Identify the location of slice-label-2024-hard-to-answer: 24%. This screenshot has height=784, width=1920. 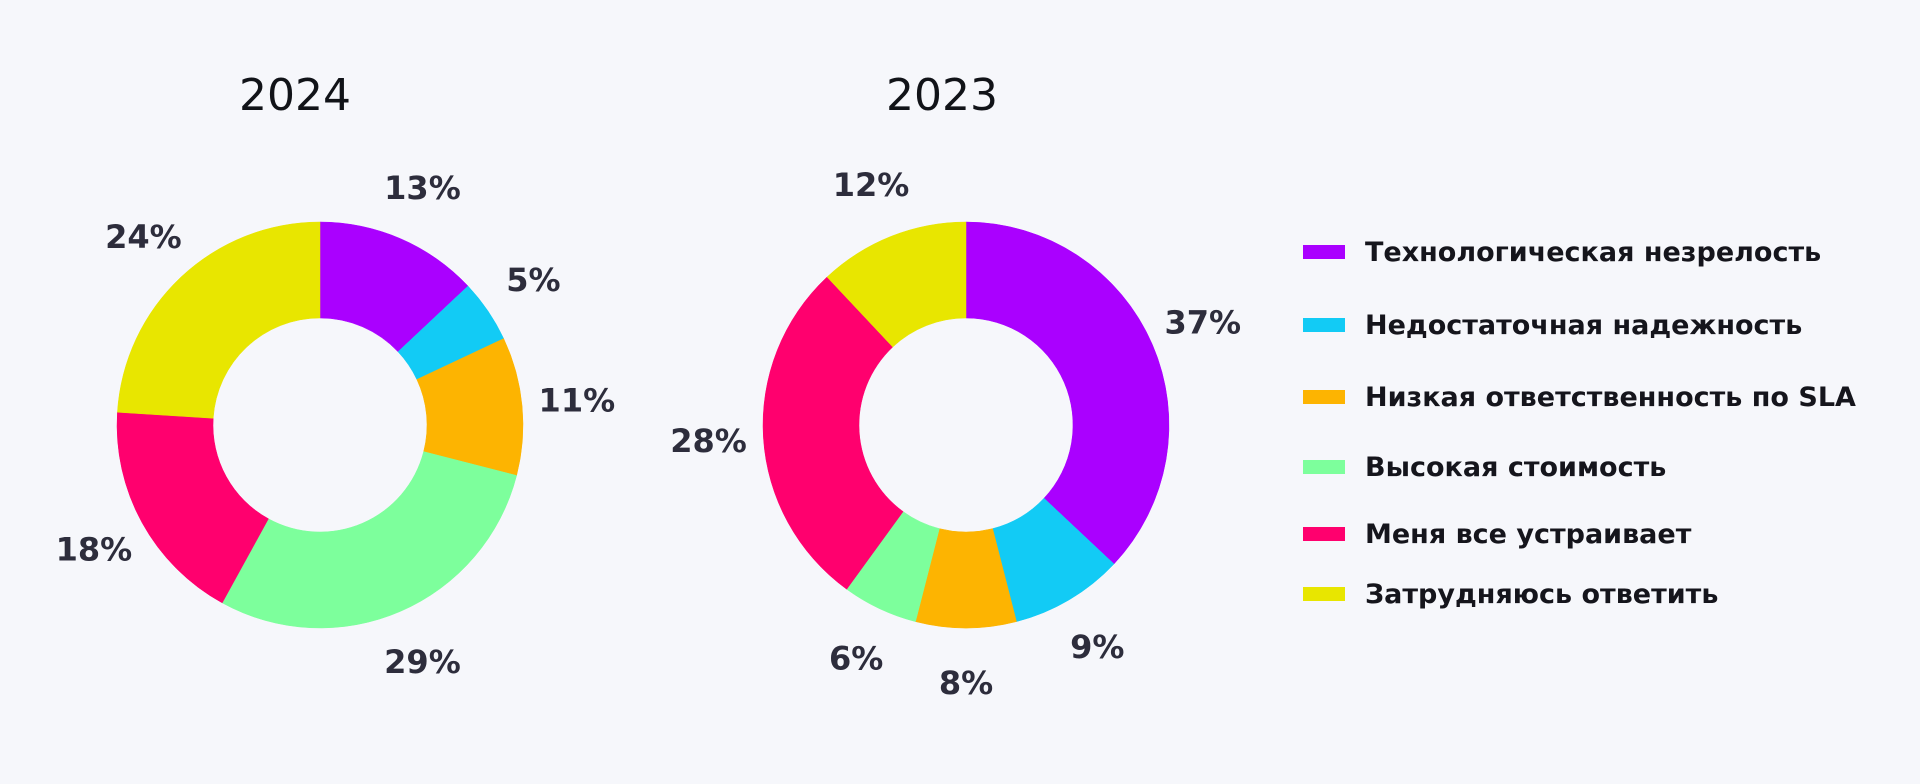
(143, 237).